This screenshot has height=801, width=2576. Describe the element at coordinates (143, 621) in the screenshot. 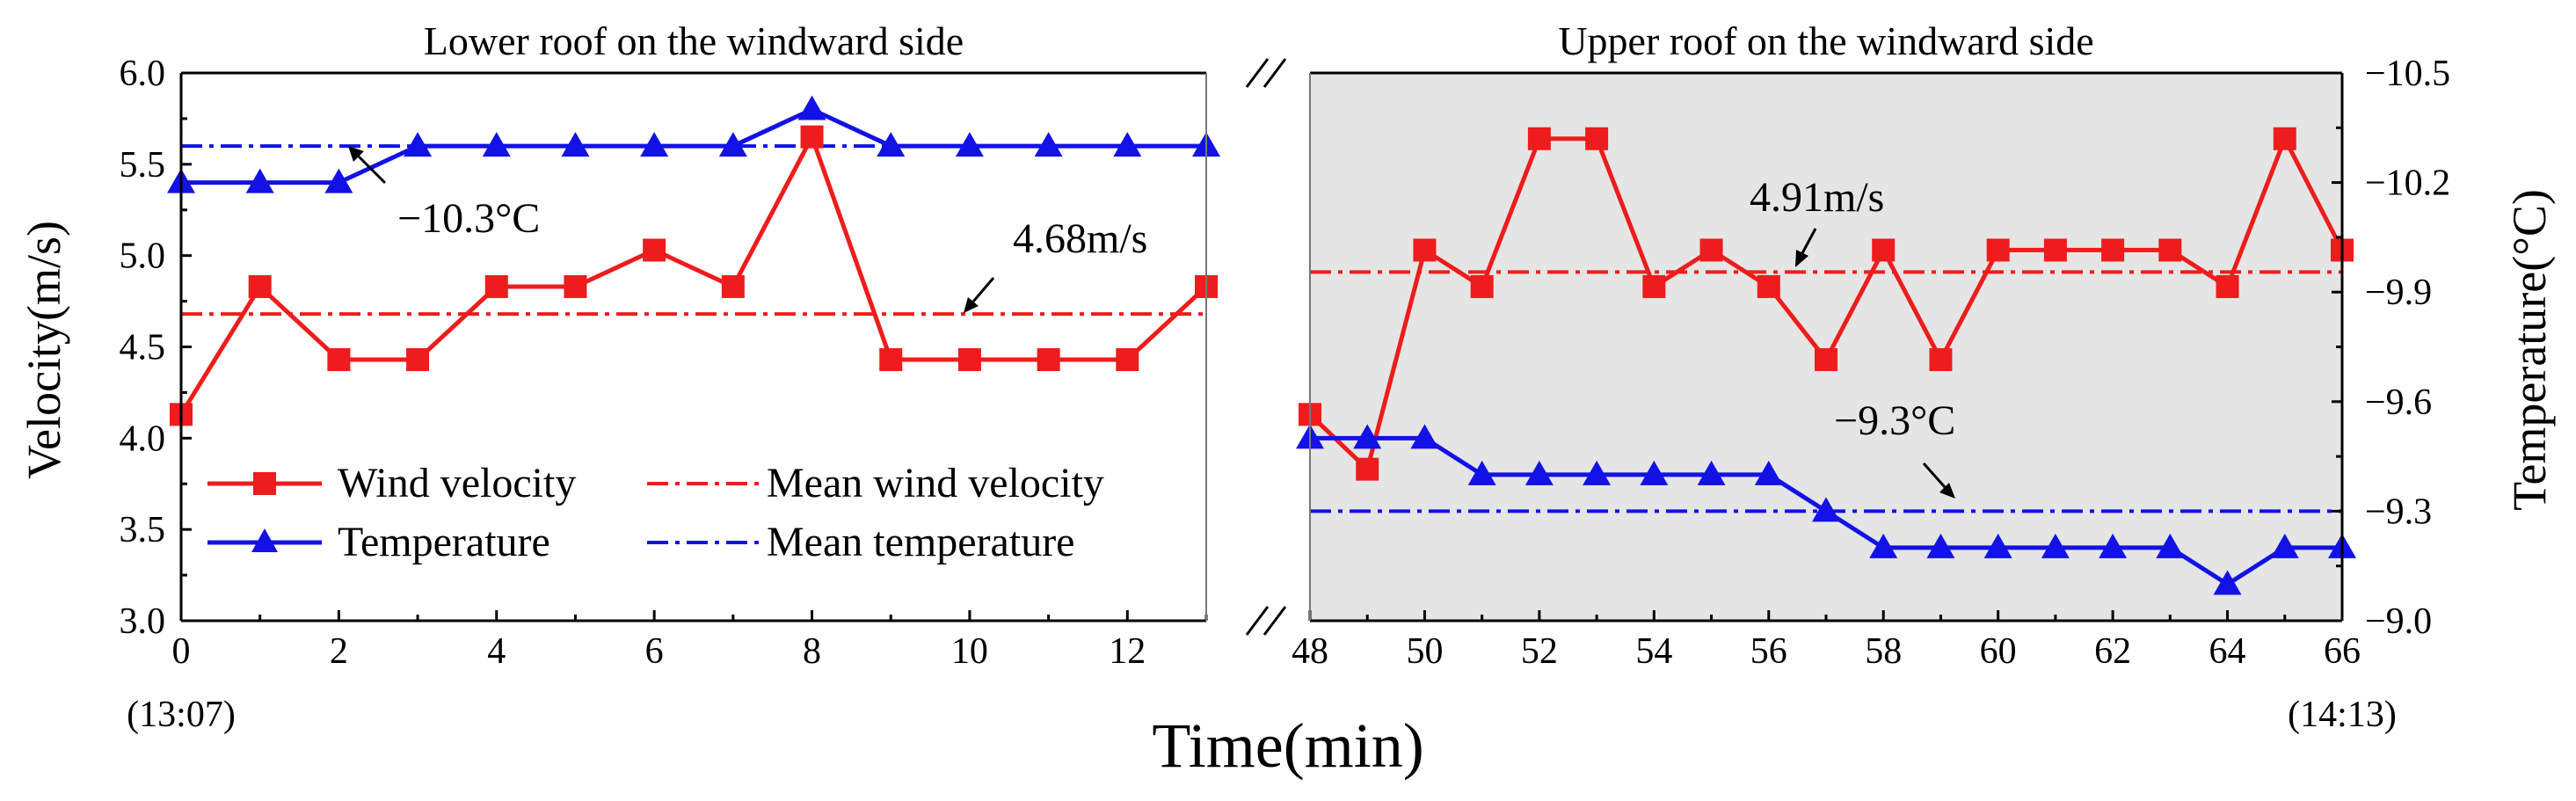

I see `y-left-tick-label: 3.0` at that location.